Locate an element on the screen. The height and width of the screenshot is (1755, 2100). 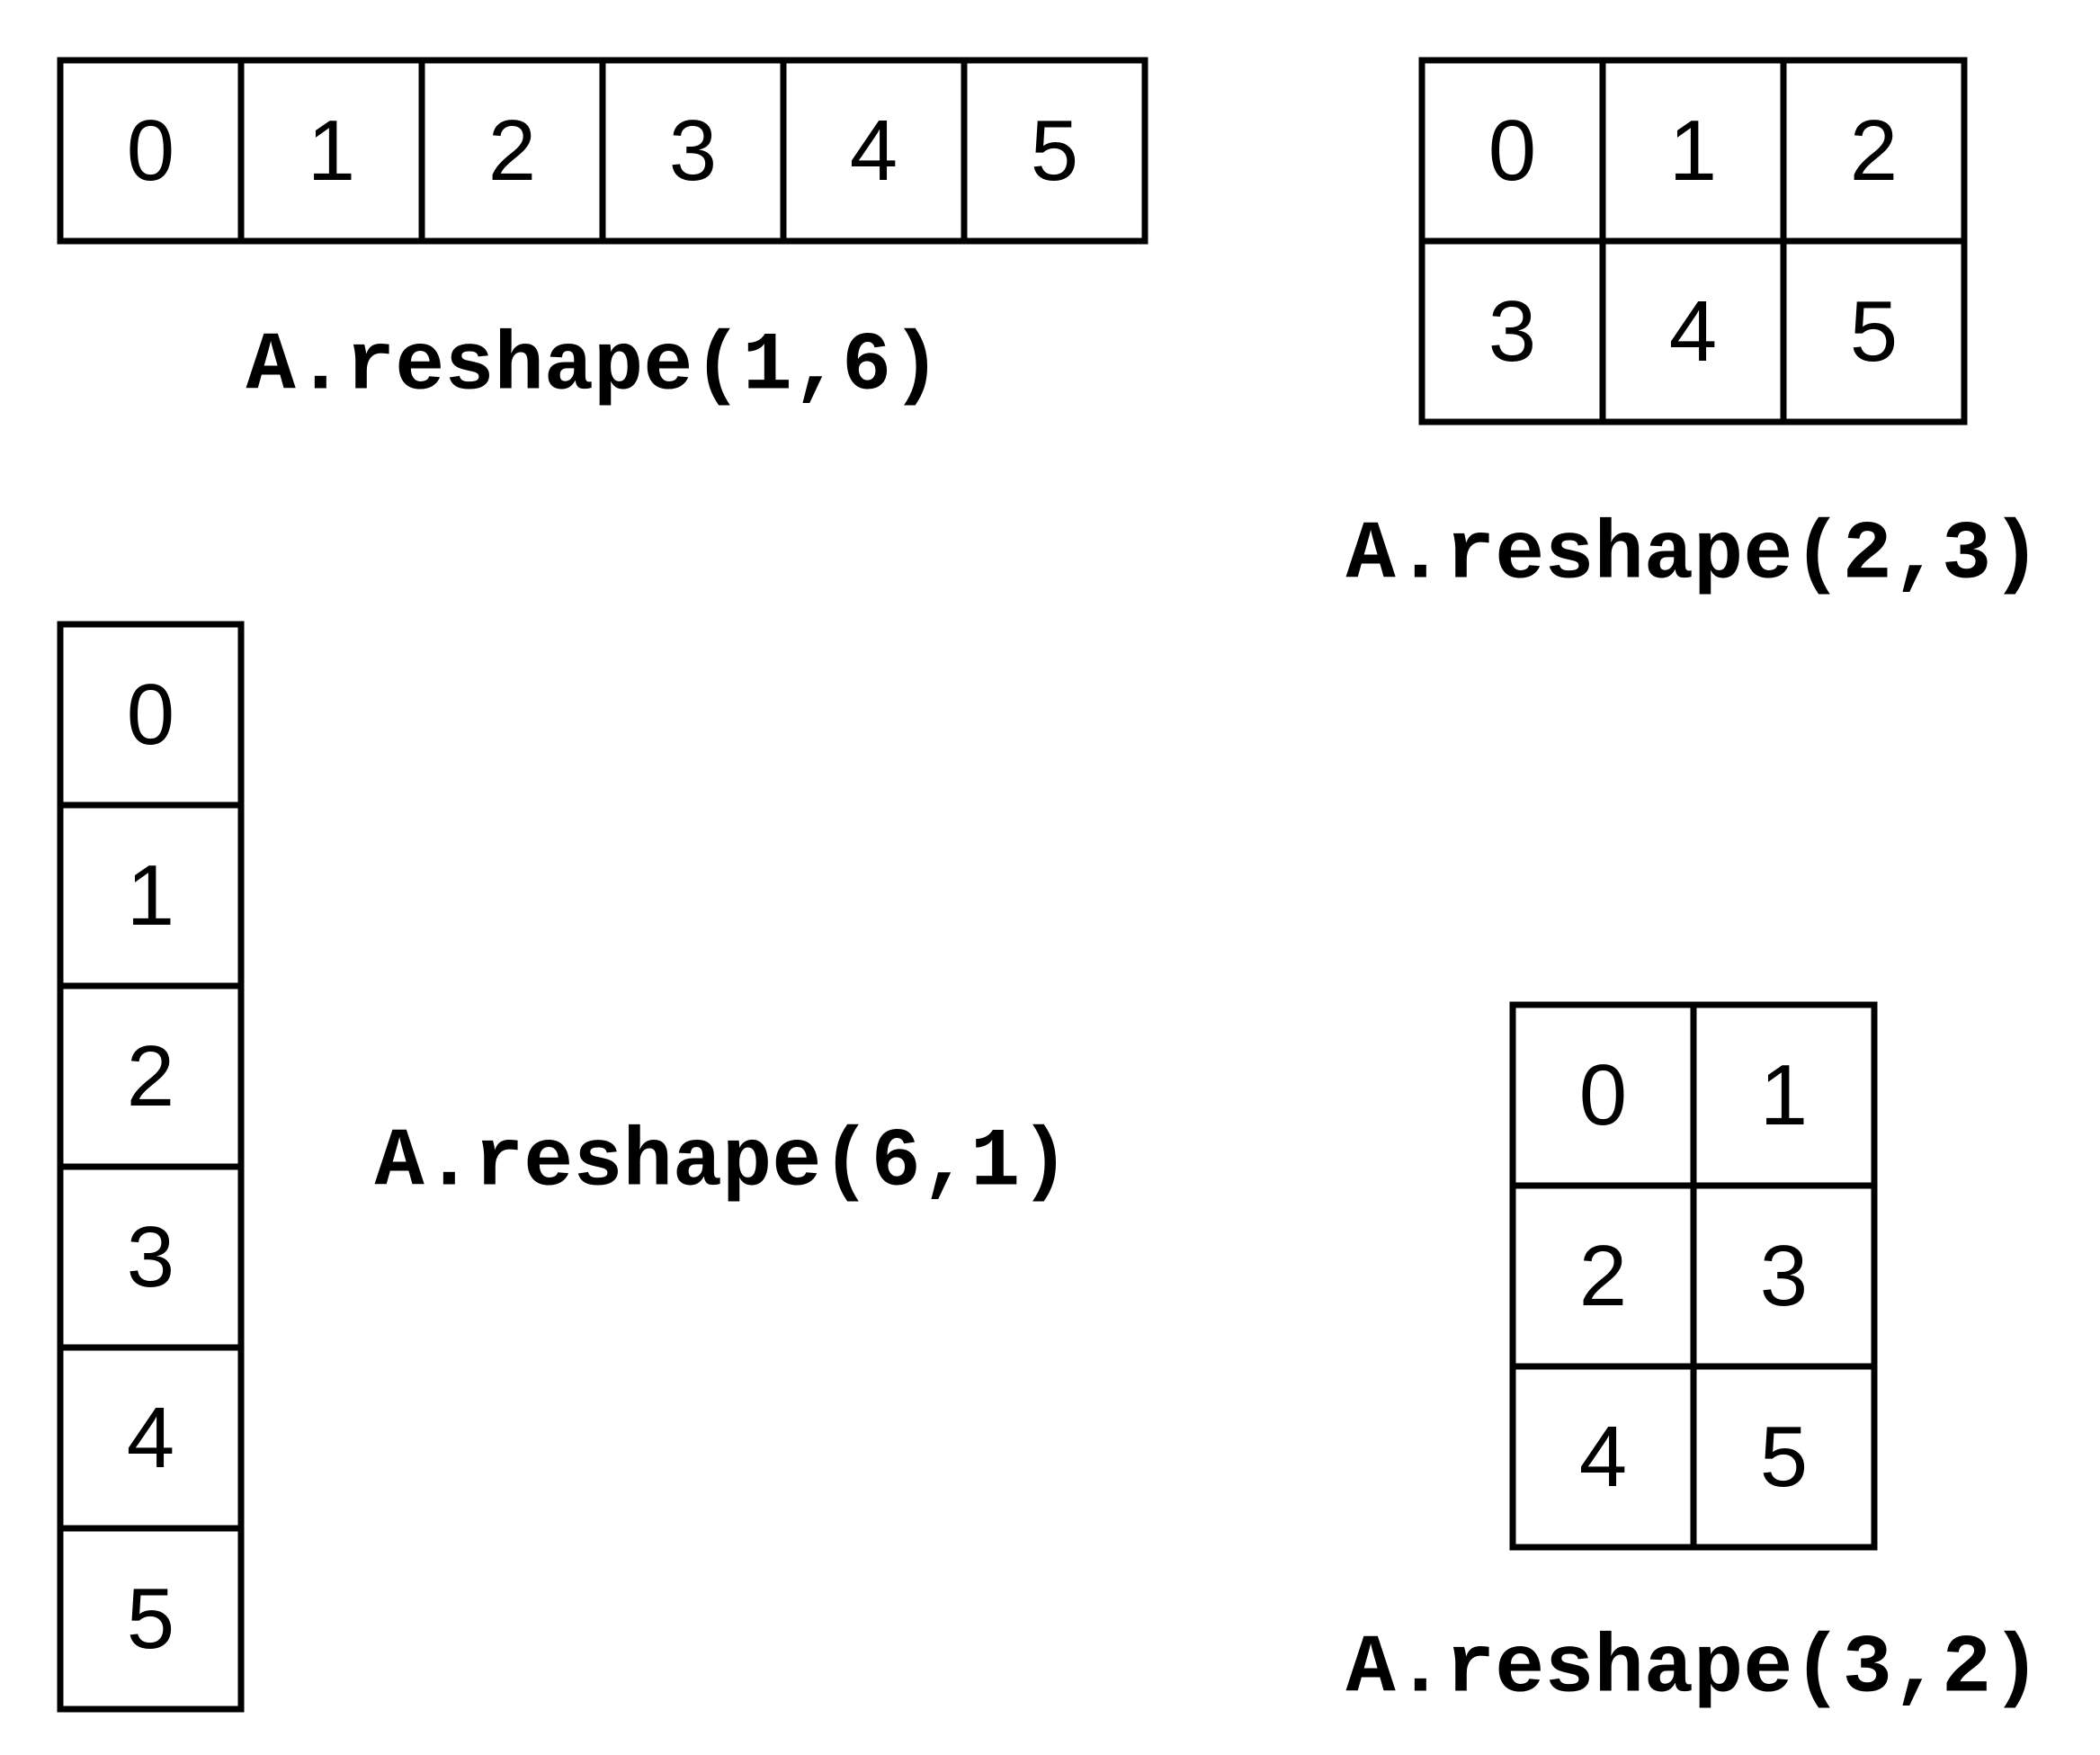
caption-reshape-1-6: A.reshape(1,6) is located at coordinates (594, 366).